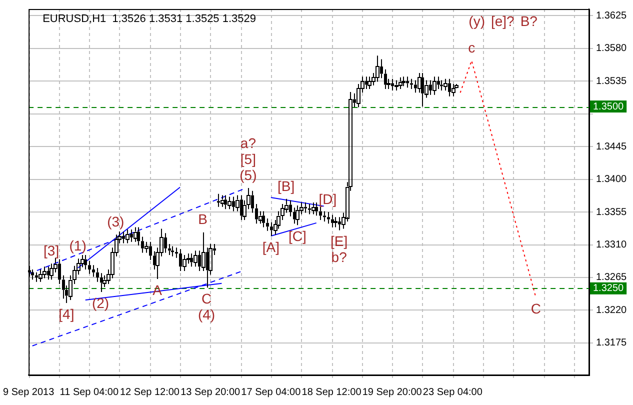 Image resolution: width=633 pixels, height=405 pixels. I want to click on annotation: (y), so click(476, 20).